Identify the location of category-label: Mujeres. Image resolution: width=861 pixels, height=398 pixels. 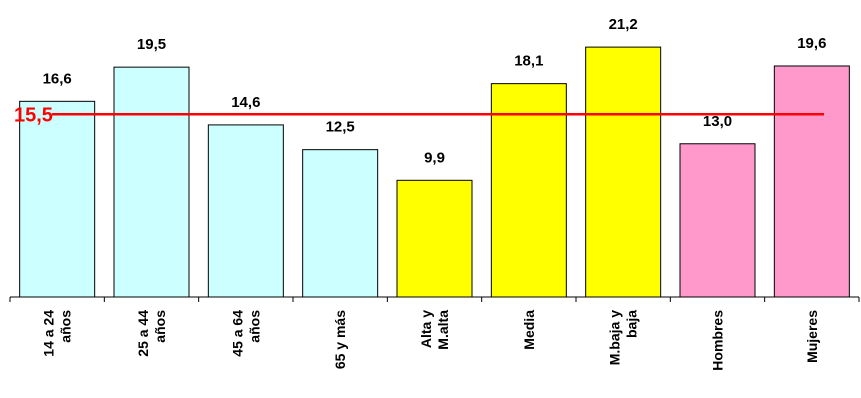
(812, 336).